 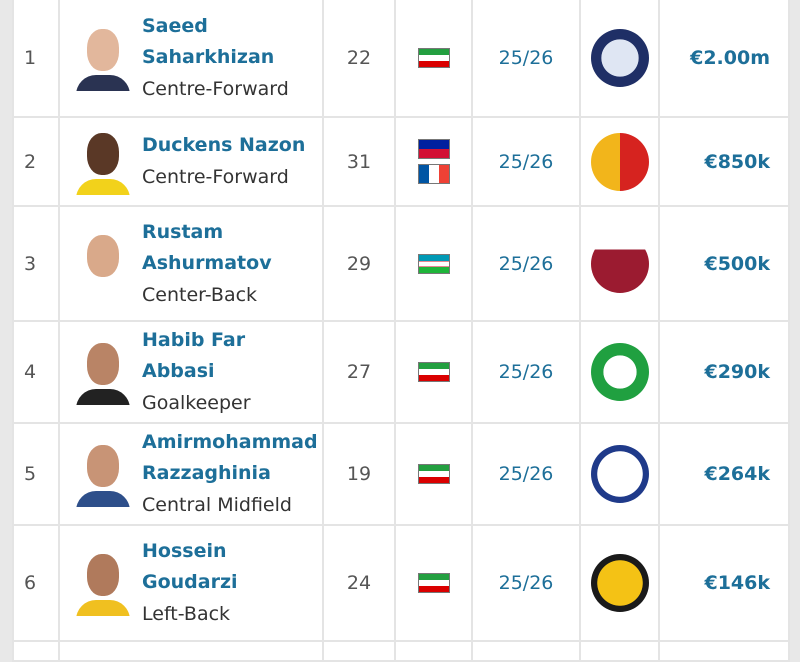 What do you see at coordinates (196, 403) in the screenshot?
I see `player-position: Goalkeeper` at bounding box center [196, 403].